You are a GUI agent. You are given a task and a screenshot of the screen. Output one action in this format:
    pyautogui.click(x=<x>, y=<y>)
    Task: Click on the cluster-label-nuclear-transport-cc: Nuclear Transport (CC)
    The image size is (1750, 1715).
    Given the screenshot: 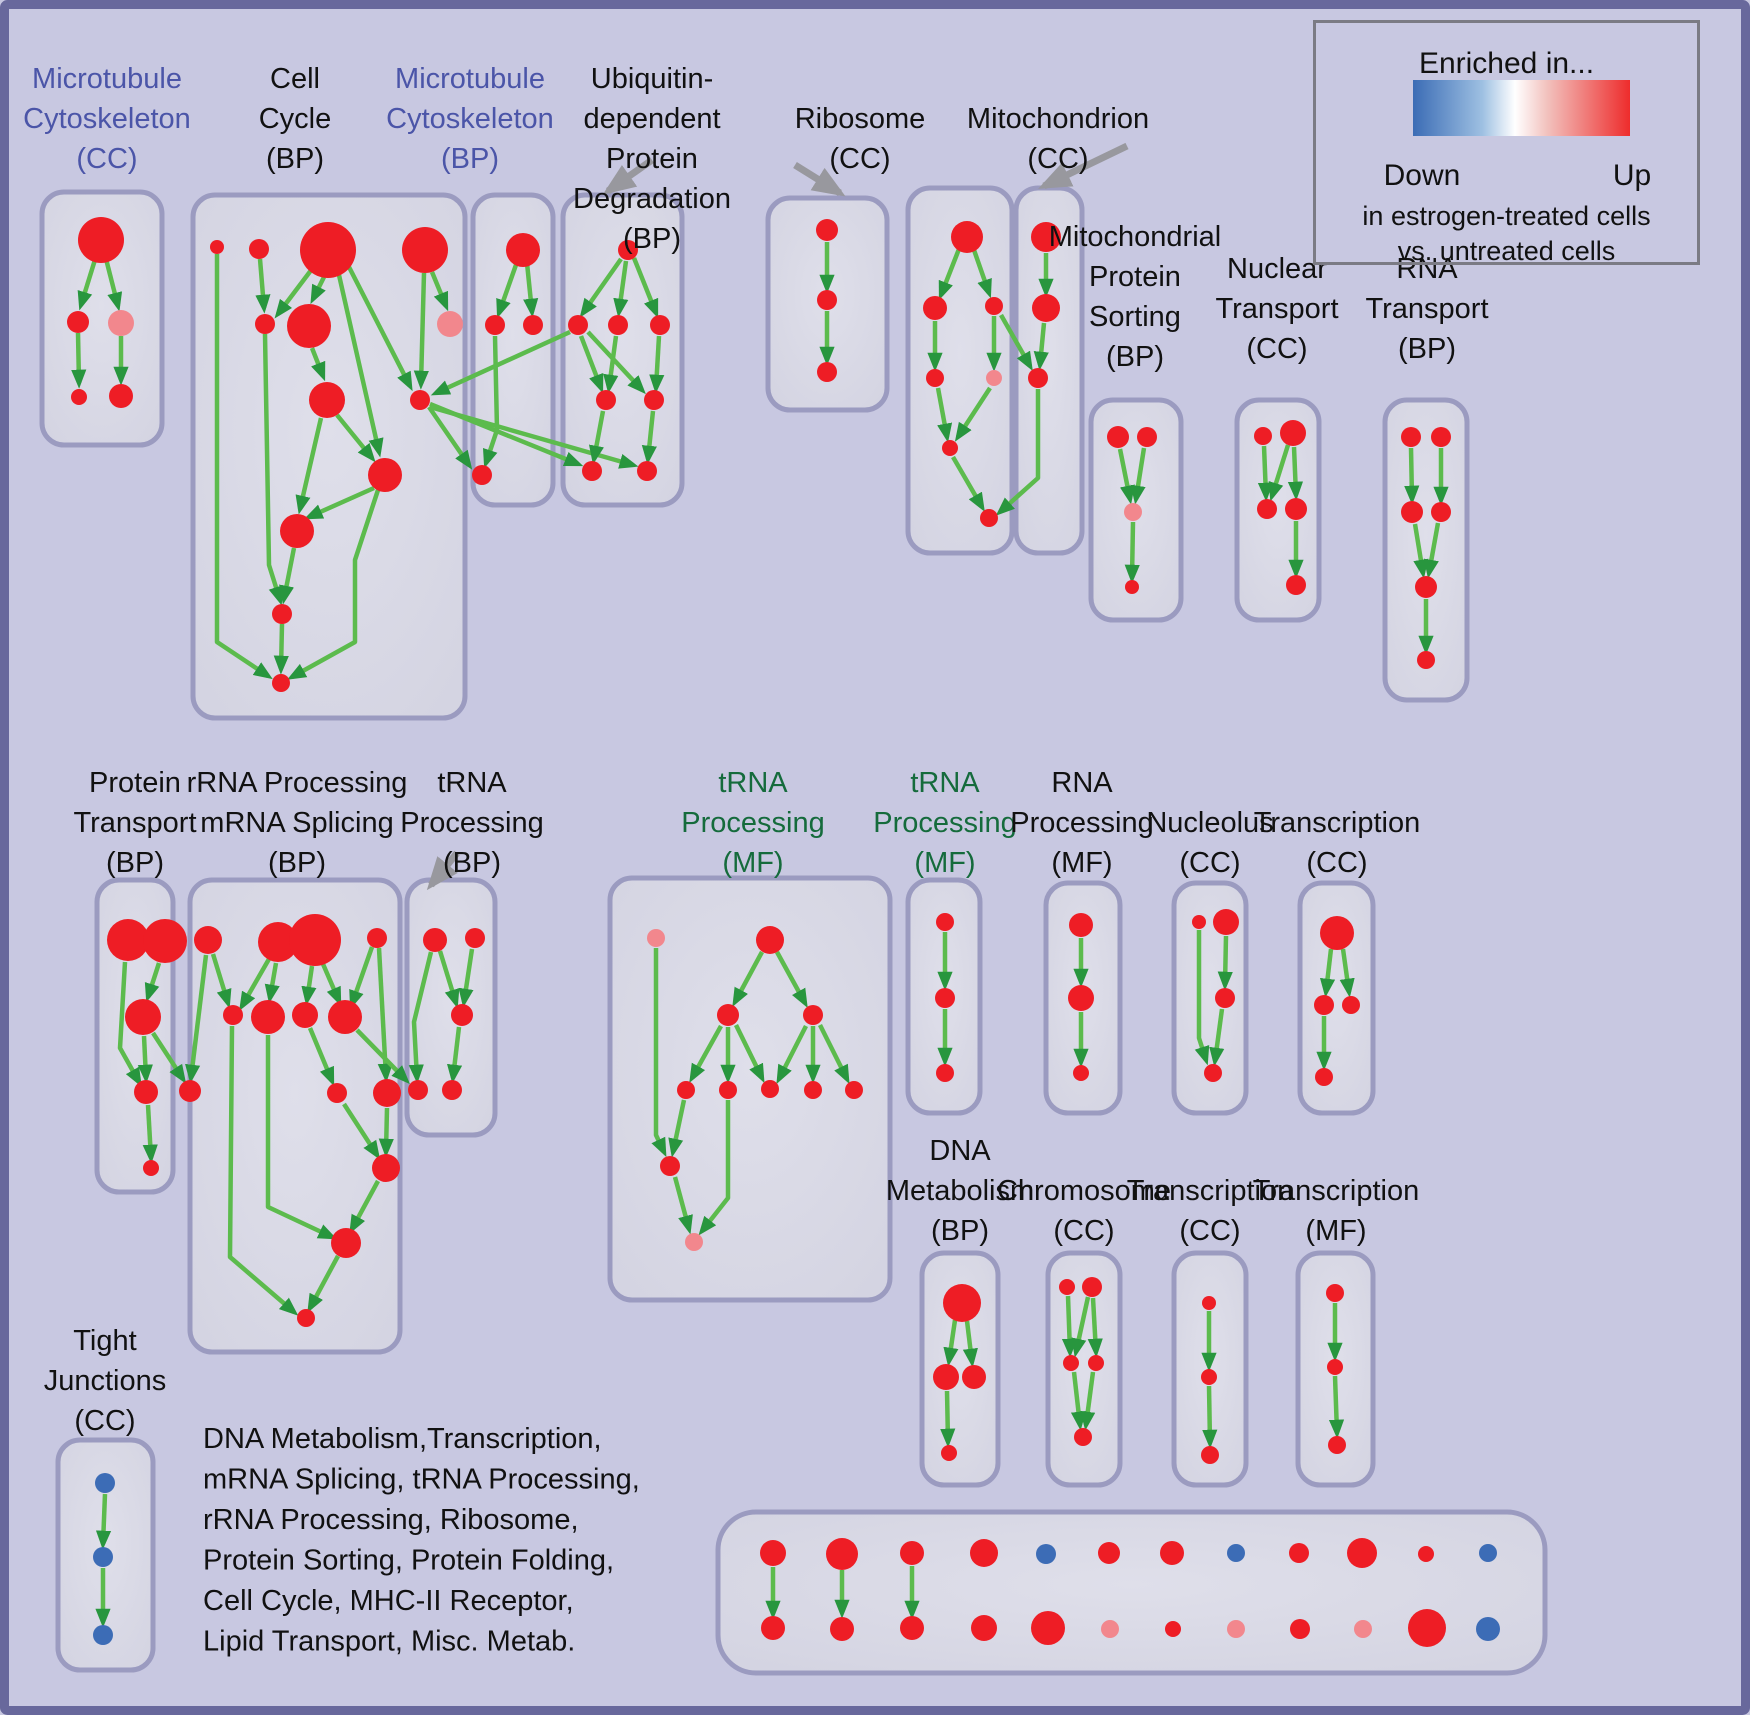 What is the action you would take?
    pyautogui.click(x=1276, y=309)
    